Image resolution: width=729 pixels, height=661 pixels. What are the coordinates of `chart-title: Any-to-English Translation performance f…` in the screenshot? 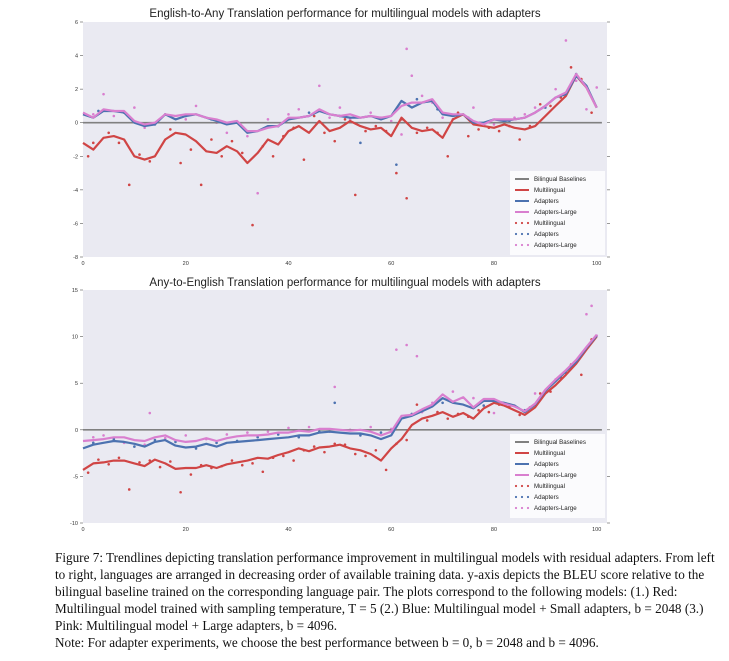 It's located at (344, 283).